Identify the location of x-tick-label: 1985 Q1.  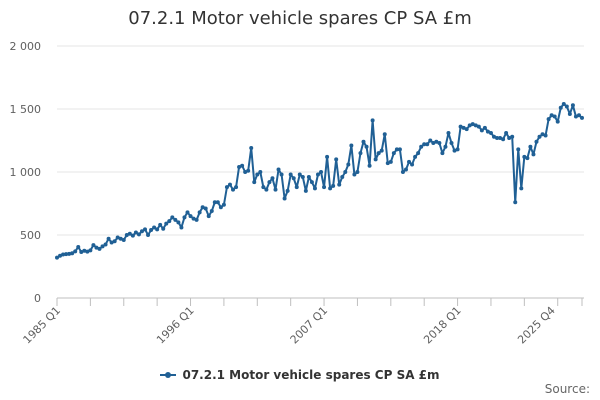
(42, 325).